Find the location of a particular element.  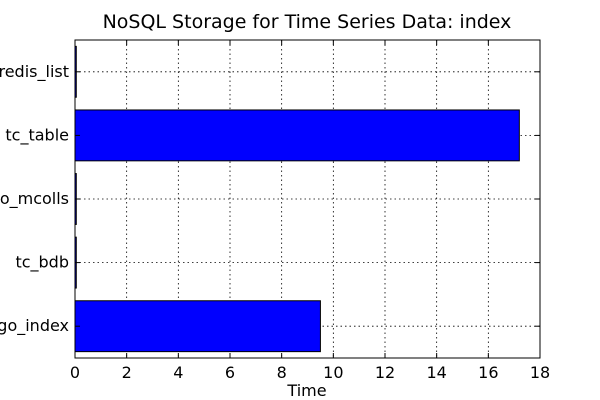

y-tick-label: tc_bdb is located at coordinates (42, 263).